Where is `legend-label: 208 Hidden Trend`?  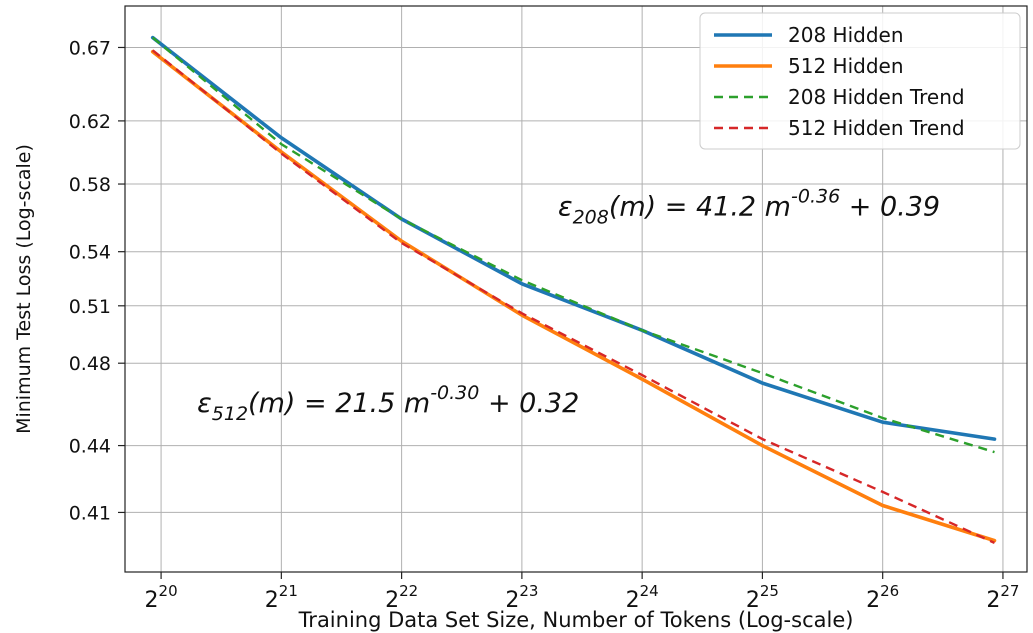 legend-label: 208 Hidden Trend is located at coordinates (876, 97).